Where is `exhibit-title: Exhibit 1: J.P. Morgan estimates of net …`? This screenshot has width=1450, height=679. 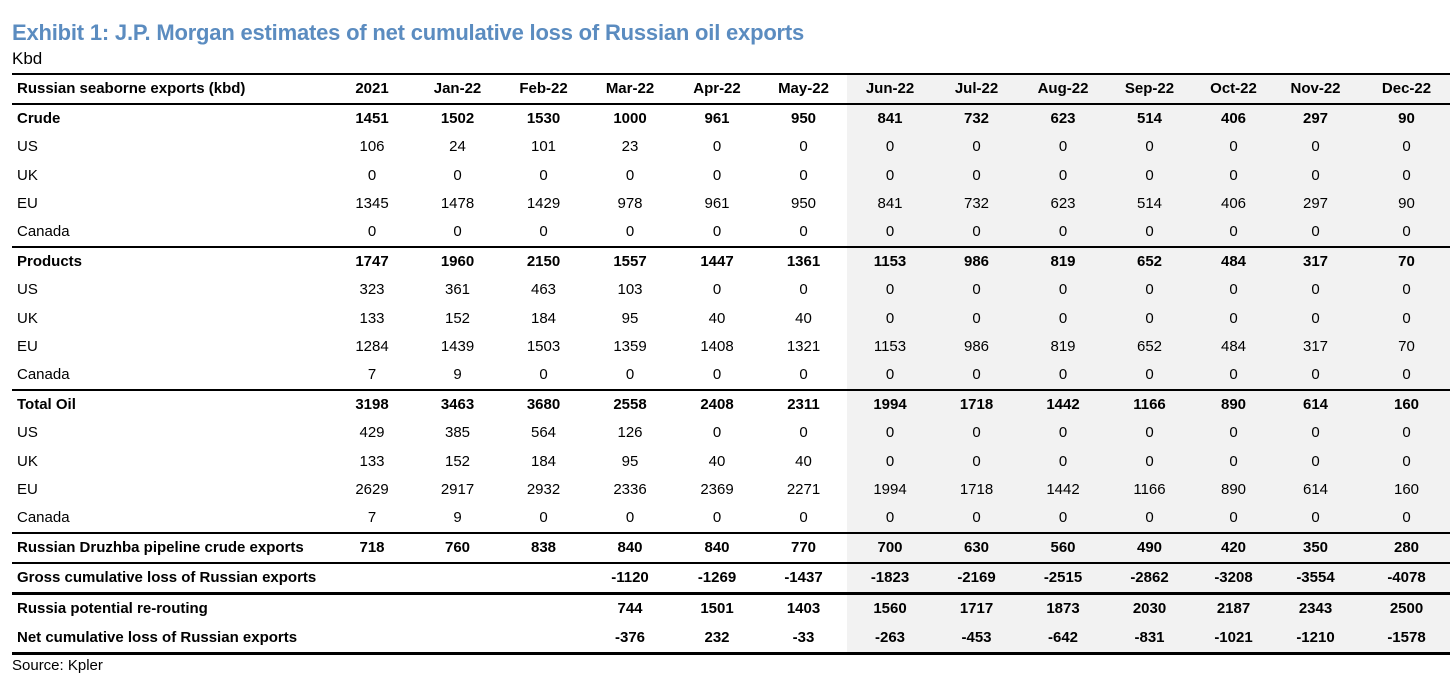 exhibit-title: Exhibit 1: J.P. Morgan estimates of net … is located at coordinates (408, 32).